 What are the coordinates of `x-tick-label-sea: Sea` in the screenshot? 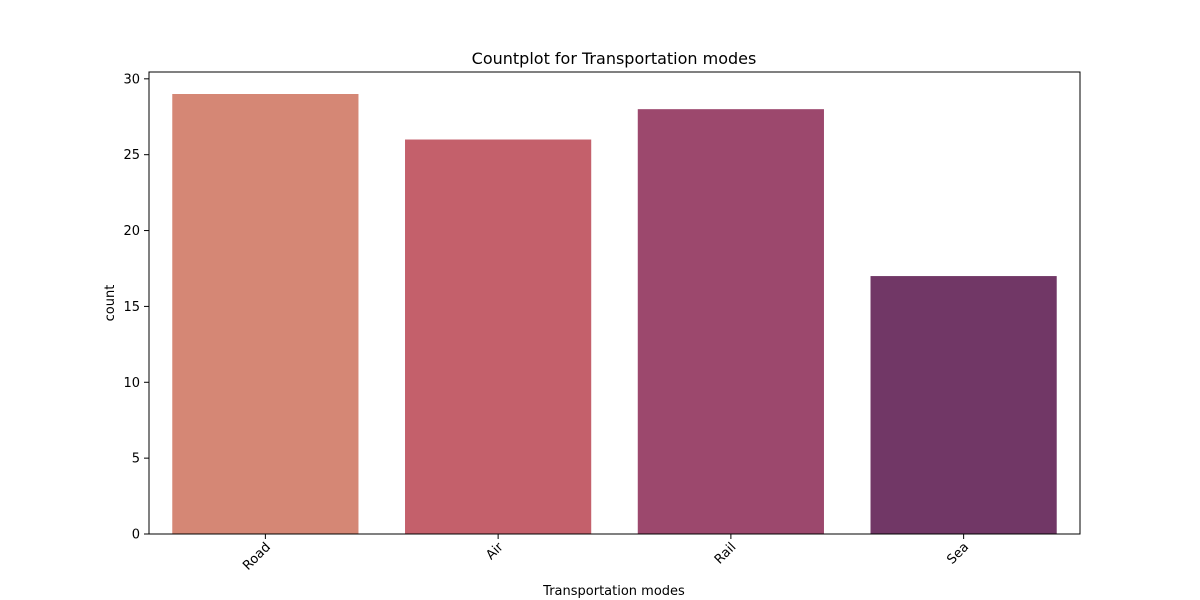 It's located at (958, 554).